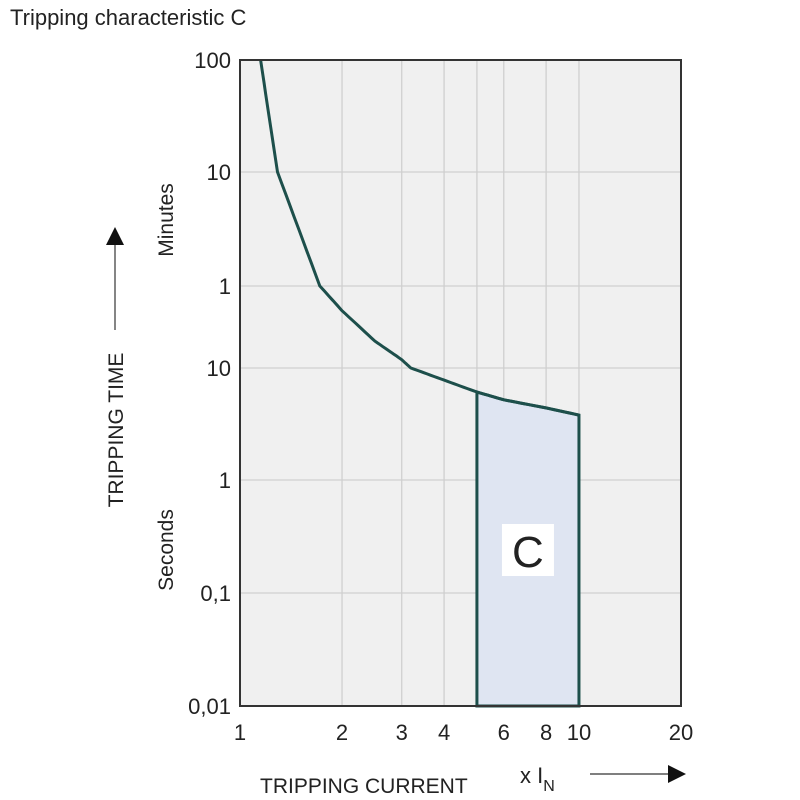 Image resolution: width=800 pixels, height=800 pixels. Describe the element at coordinates (215, 593) in the screenshot. I see `y-tick-label: 0,1` at that location.